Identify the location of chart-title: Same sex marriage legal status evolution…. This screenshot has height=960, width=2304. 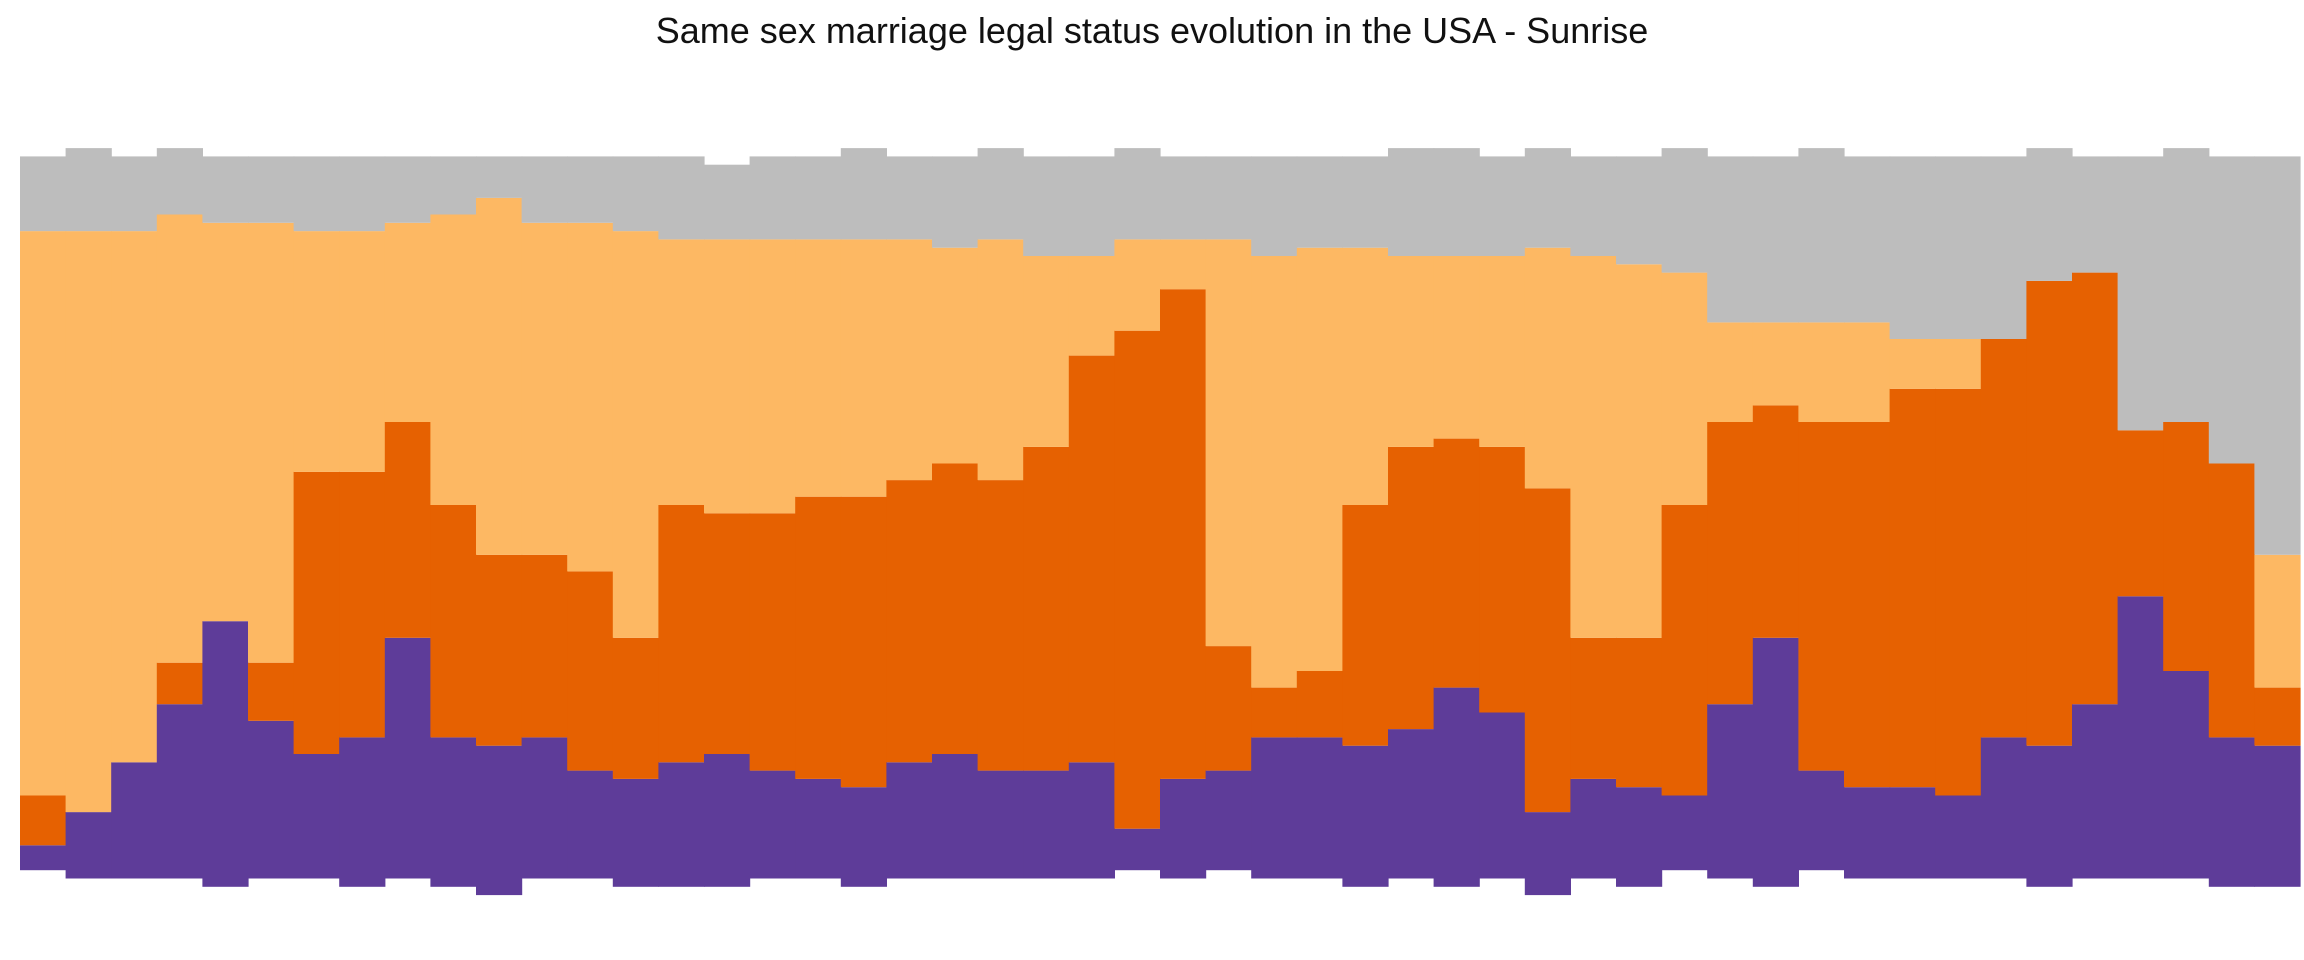
(1152, 30).